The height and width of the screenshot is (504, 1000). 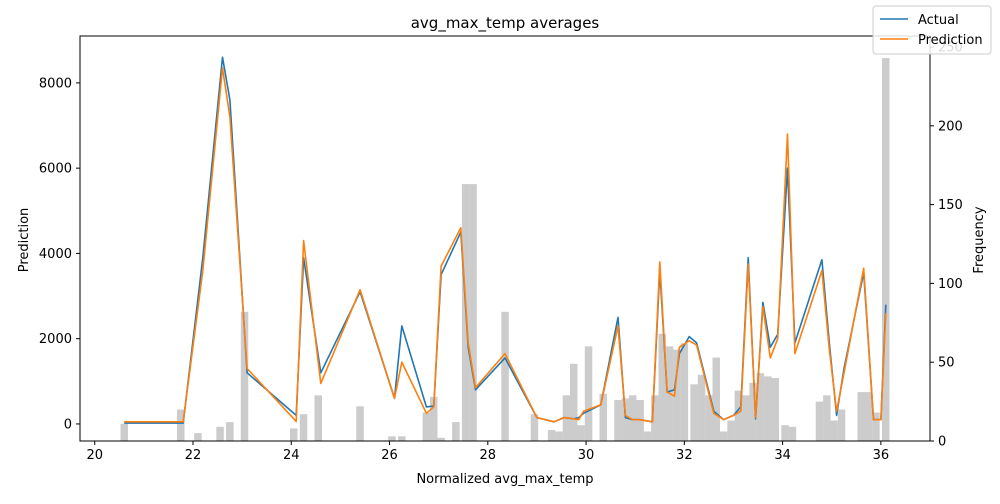 I want to click on x-tick-label-34: 34, so click(x=782, y=455).